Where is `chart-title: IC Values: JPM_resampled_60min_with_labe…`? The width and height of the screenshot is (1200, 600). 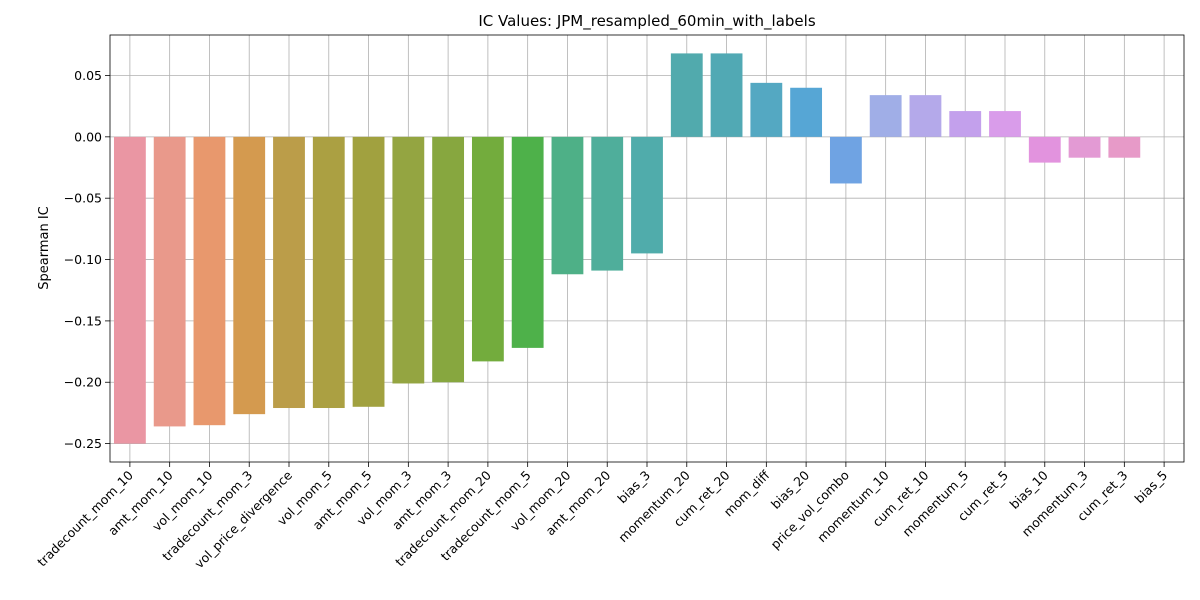 chart-title: IC Values: JPM_resampled_60min_with_labe… is located at coordinates (647, 21).